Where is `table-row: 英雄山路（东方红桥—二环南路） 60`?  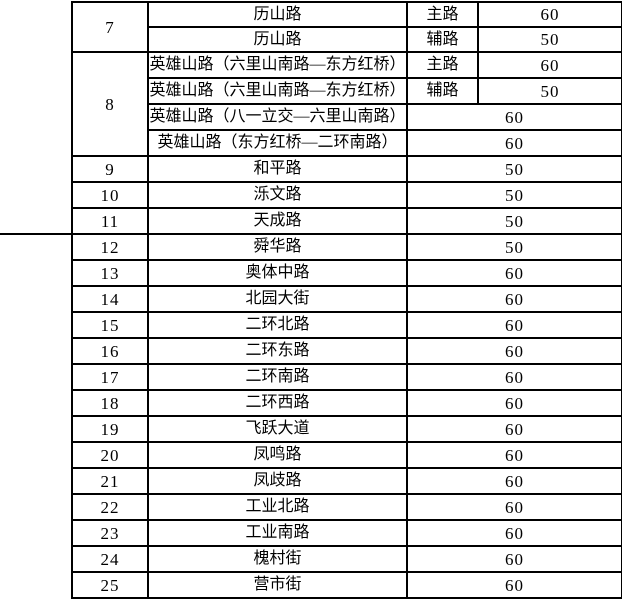
table-row: 英雄山路（东方红桥—二环南路） 60 is located at coordinates (311, 143).